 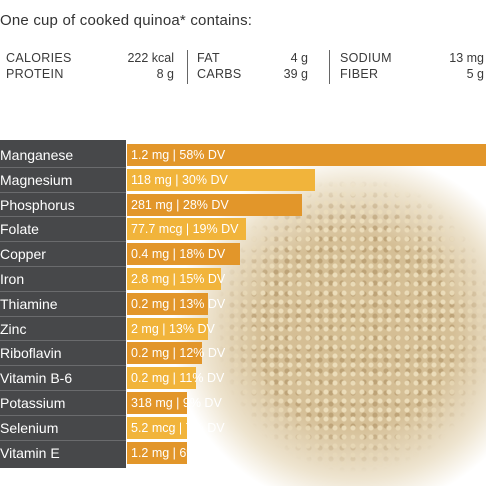 What do you see at coordinates (19, 229) in the screenshot?
I see `nutrient-label-folate: Folate` at bounding box center [19, 229].